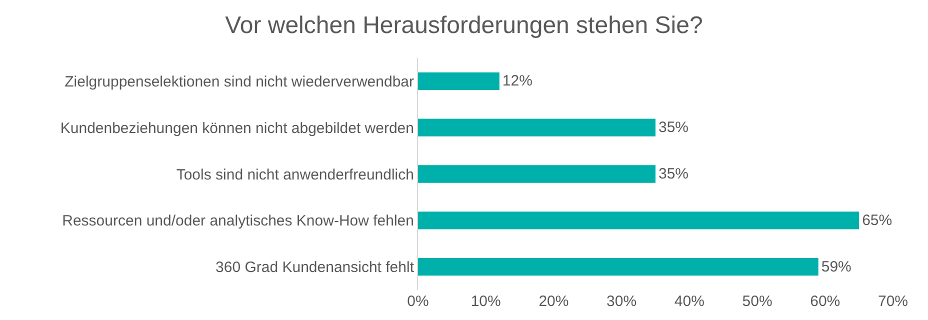 This screenshot has width=928, height=320. What do you see at coordinates (825, 301) in the screenshot?
I see `x-tick-label: 60%` at bounding box center [825, 301].